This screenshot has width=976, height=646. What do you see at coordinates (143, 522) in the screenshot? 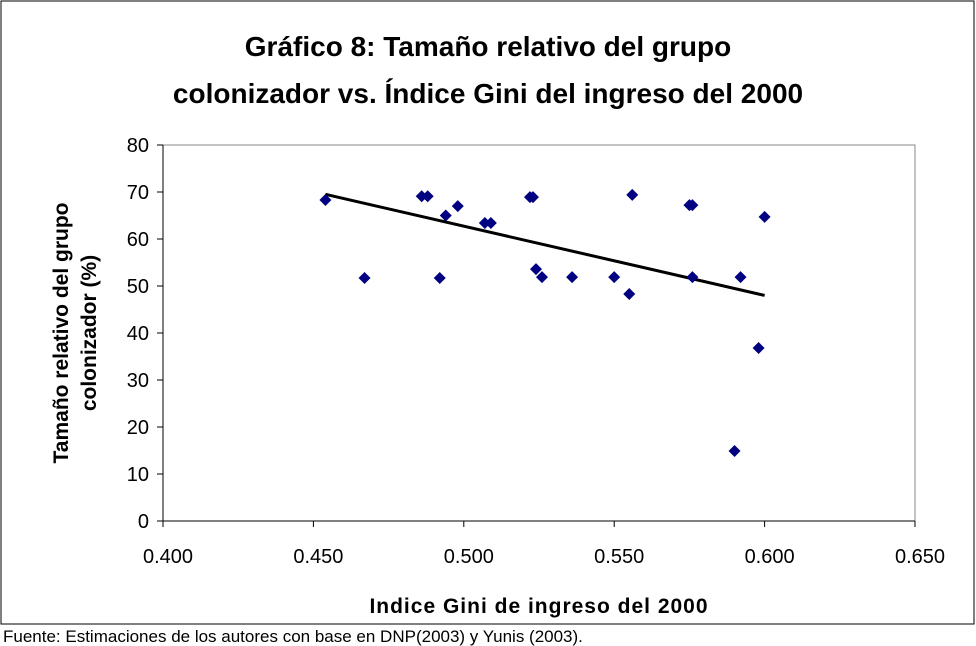
I see `y-tick-label: 0` at bounding box center [143, 522].